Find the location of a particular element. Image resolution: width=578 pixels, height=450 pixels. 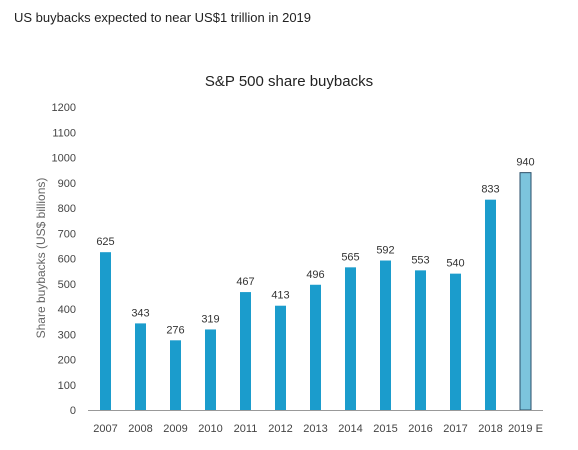

y-tick-label: 1200 is located at coordinates (64, 108).